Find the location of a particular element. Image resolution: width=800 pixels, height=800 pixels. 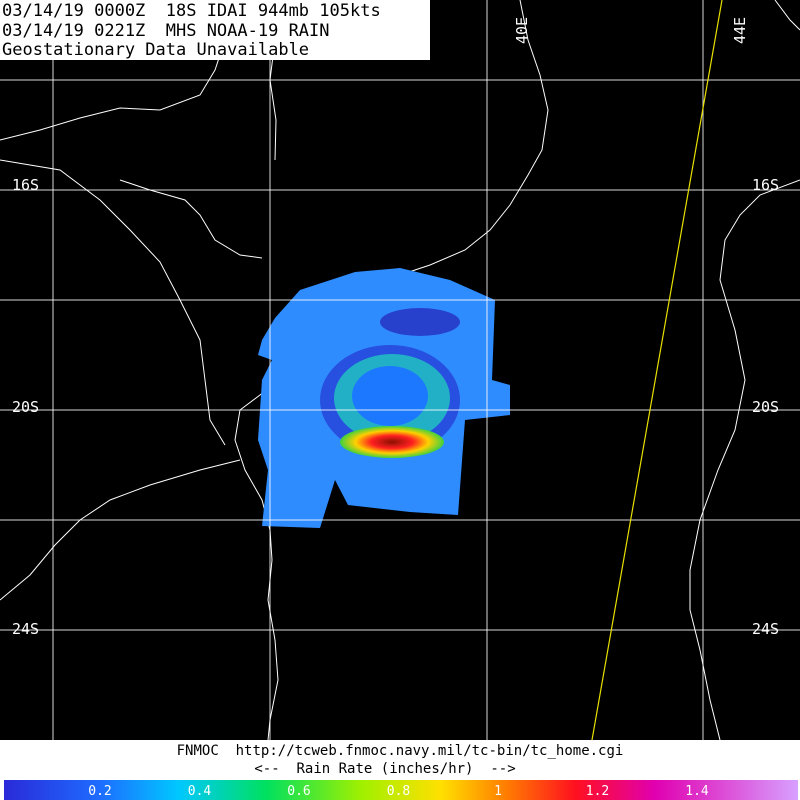

legend-title: <-- Rain Rate (inches/hr) --> is located at coordinates (384, 769).